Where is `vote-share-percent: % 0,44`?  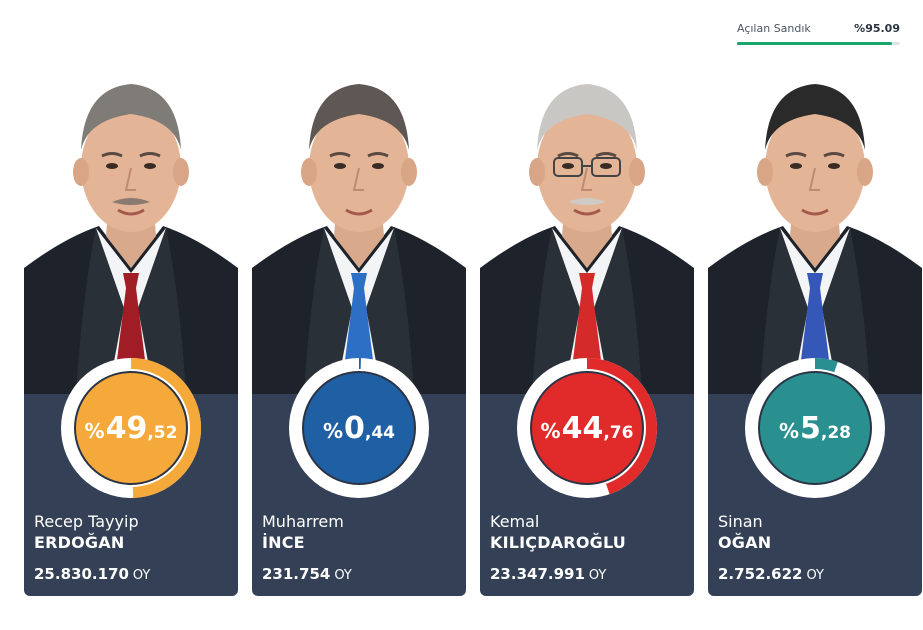
vote-share-percent: % 0,44 is located at coordinates (359, 428).